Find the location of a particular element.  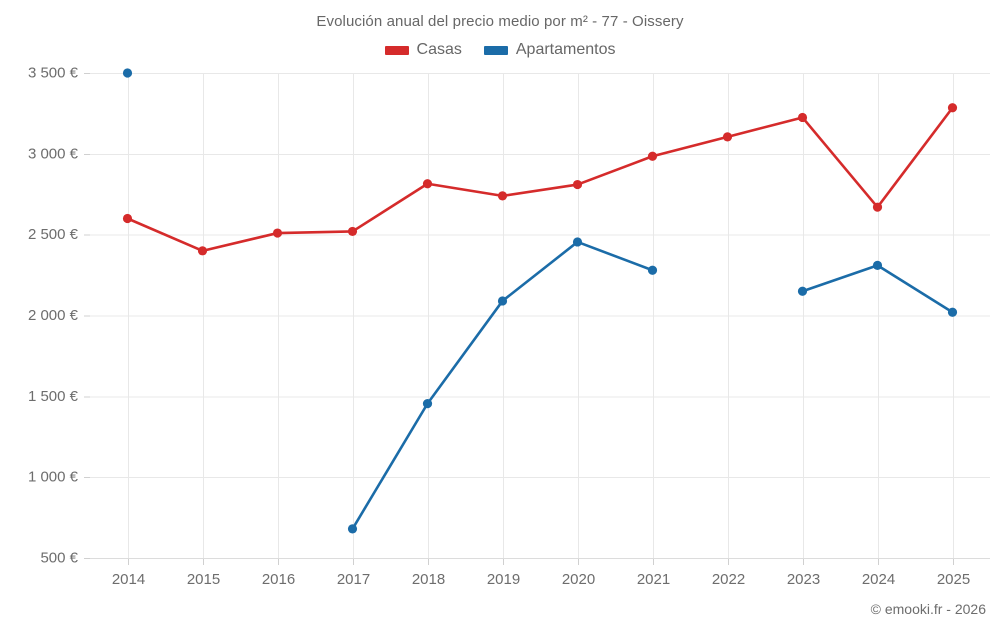

data-point-casas-2019 is located at coordinates (502, 196).